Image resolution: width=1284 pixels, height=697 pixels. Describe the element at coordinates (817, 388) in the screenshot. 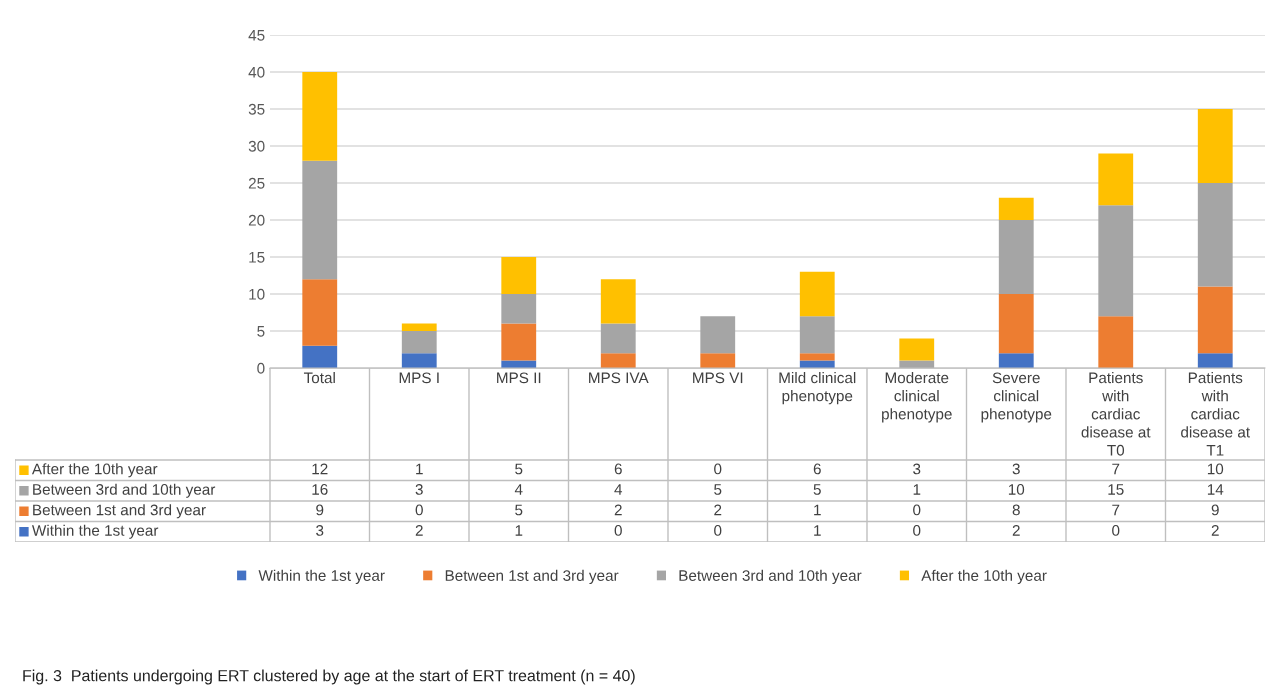

I see `x-tick-label: Mild clinical phenotype` at that location.